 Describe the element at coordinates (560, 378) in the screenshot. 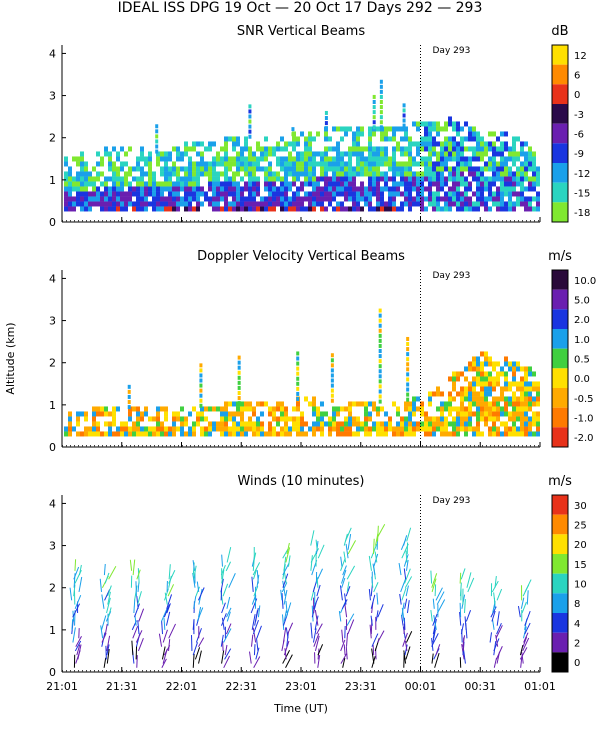

I see `colorbar-swatch` at that location.